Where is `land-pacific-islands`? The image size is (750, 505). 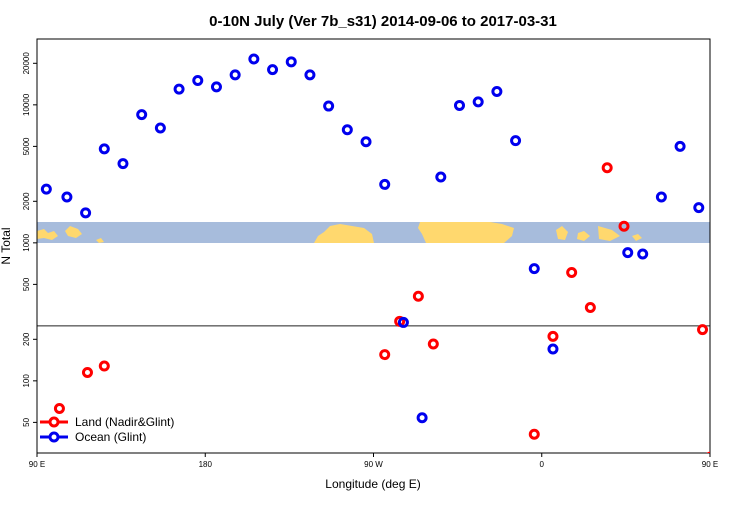
land-pacific-islands is located at coordinates (100, 240).